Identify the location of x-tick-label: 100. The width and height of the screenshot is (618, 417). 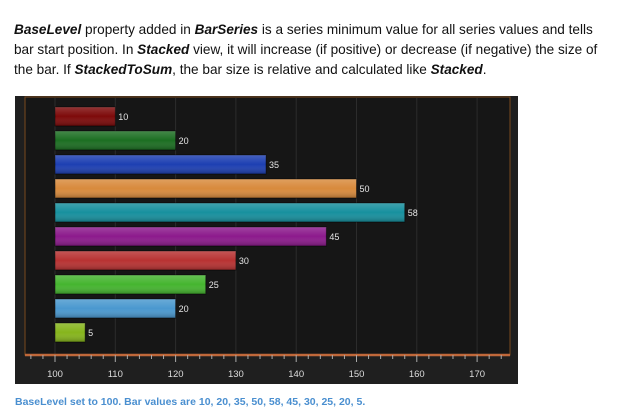
(55, 374).